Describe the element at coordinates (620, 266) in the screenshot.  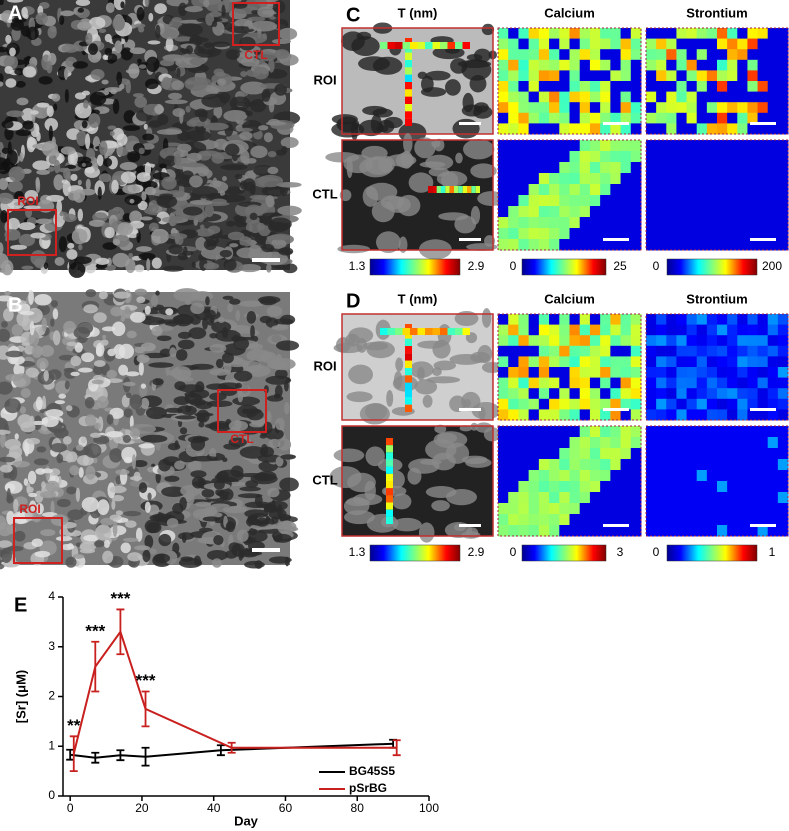
I see `colorbar-max: 25` at that location.